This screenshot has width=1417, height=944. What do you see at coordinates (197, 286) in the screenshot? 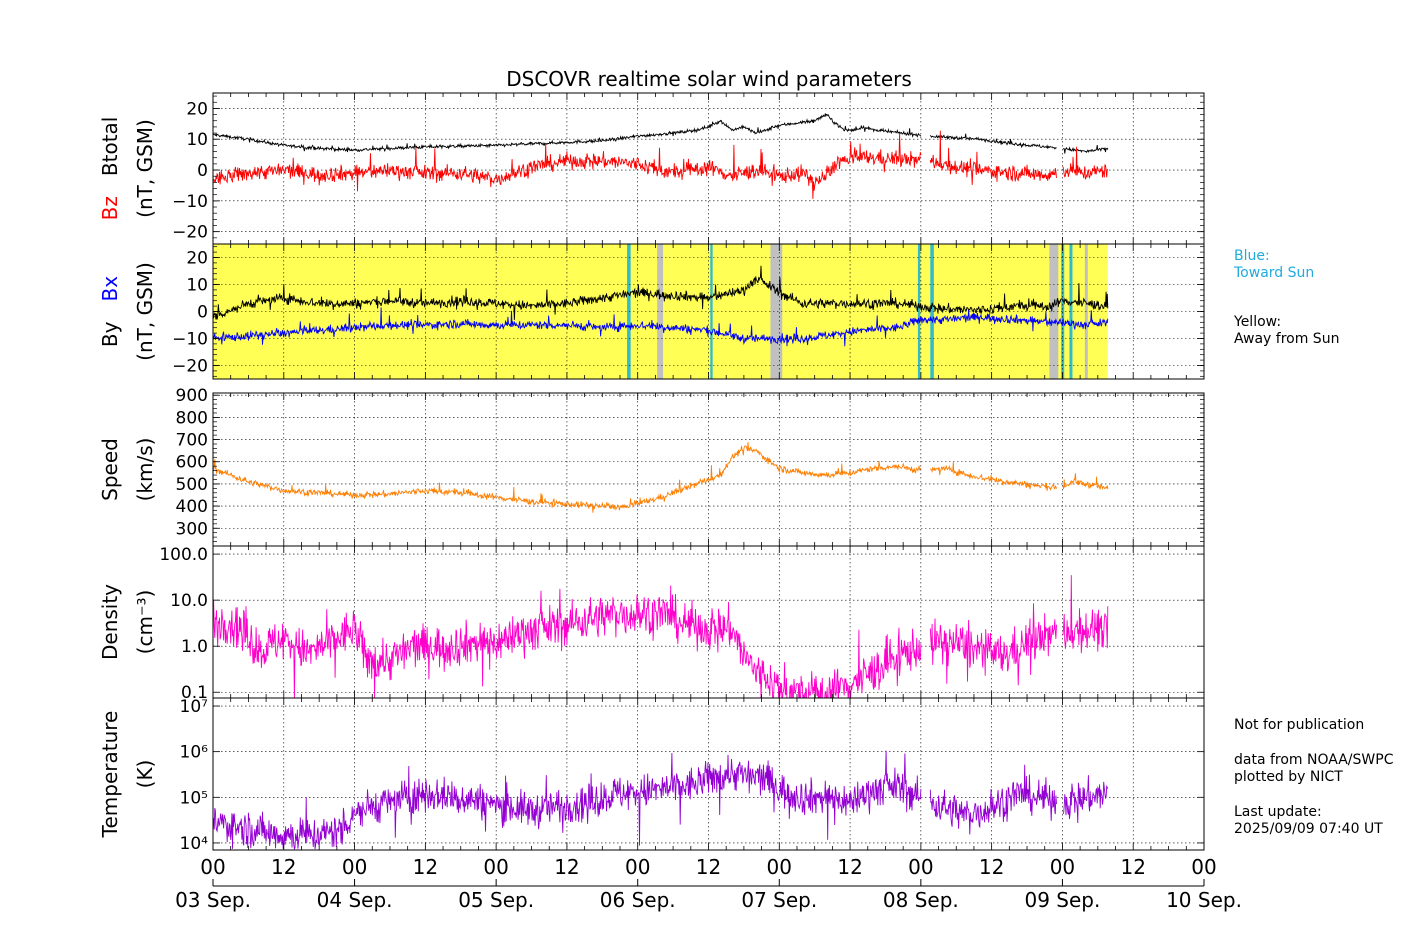
I see `y-tick-label: 10` at bounding box center [197, 286].